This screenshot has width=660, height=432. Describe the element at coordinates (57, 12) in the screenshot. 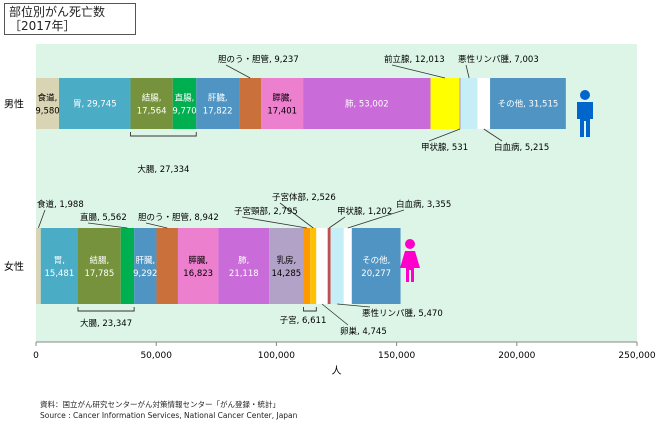

I see `chart-title: 部位別がん死亡数` at that location.